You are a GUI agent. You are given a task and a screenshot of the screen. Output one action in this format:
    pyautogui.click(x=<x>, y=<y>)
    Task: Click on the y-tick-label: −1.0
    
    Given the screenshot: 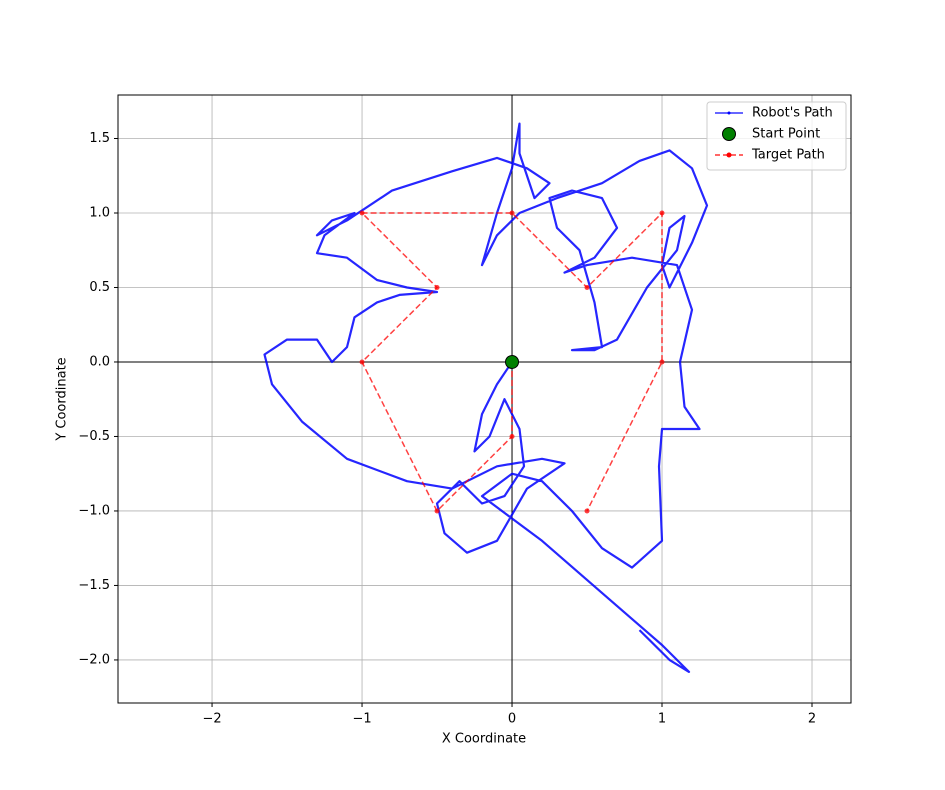 What is the action you would take?
    pyautogui.click(x=94, y=510)
    